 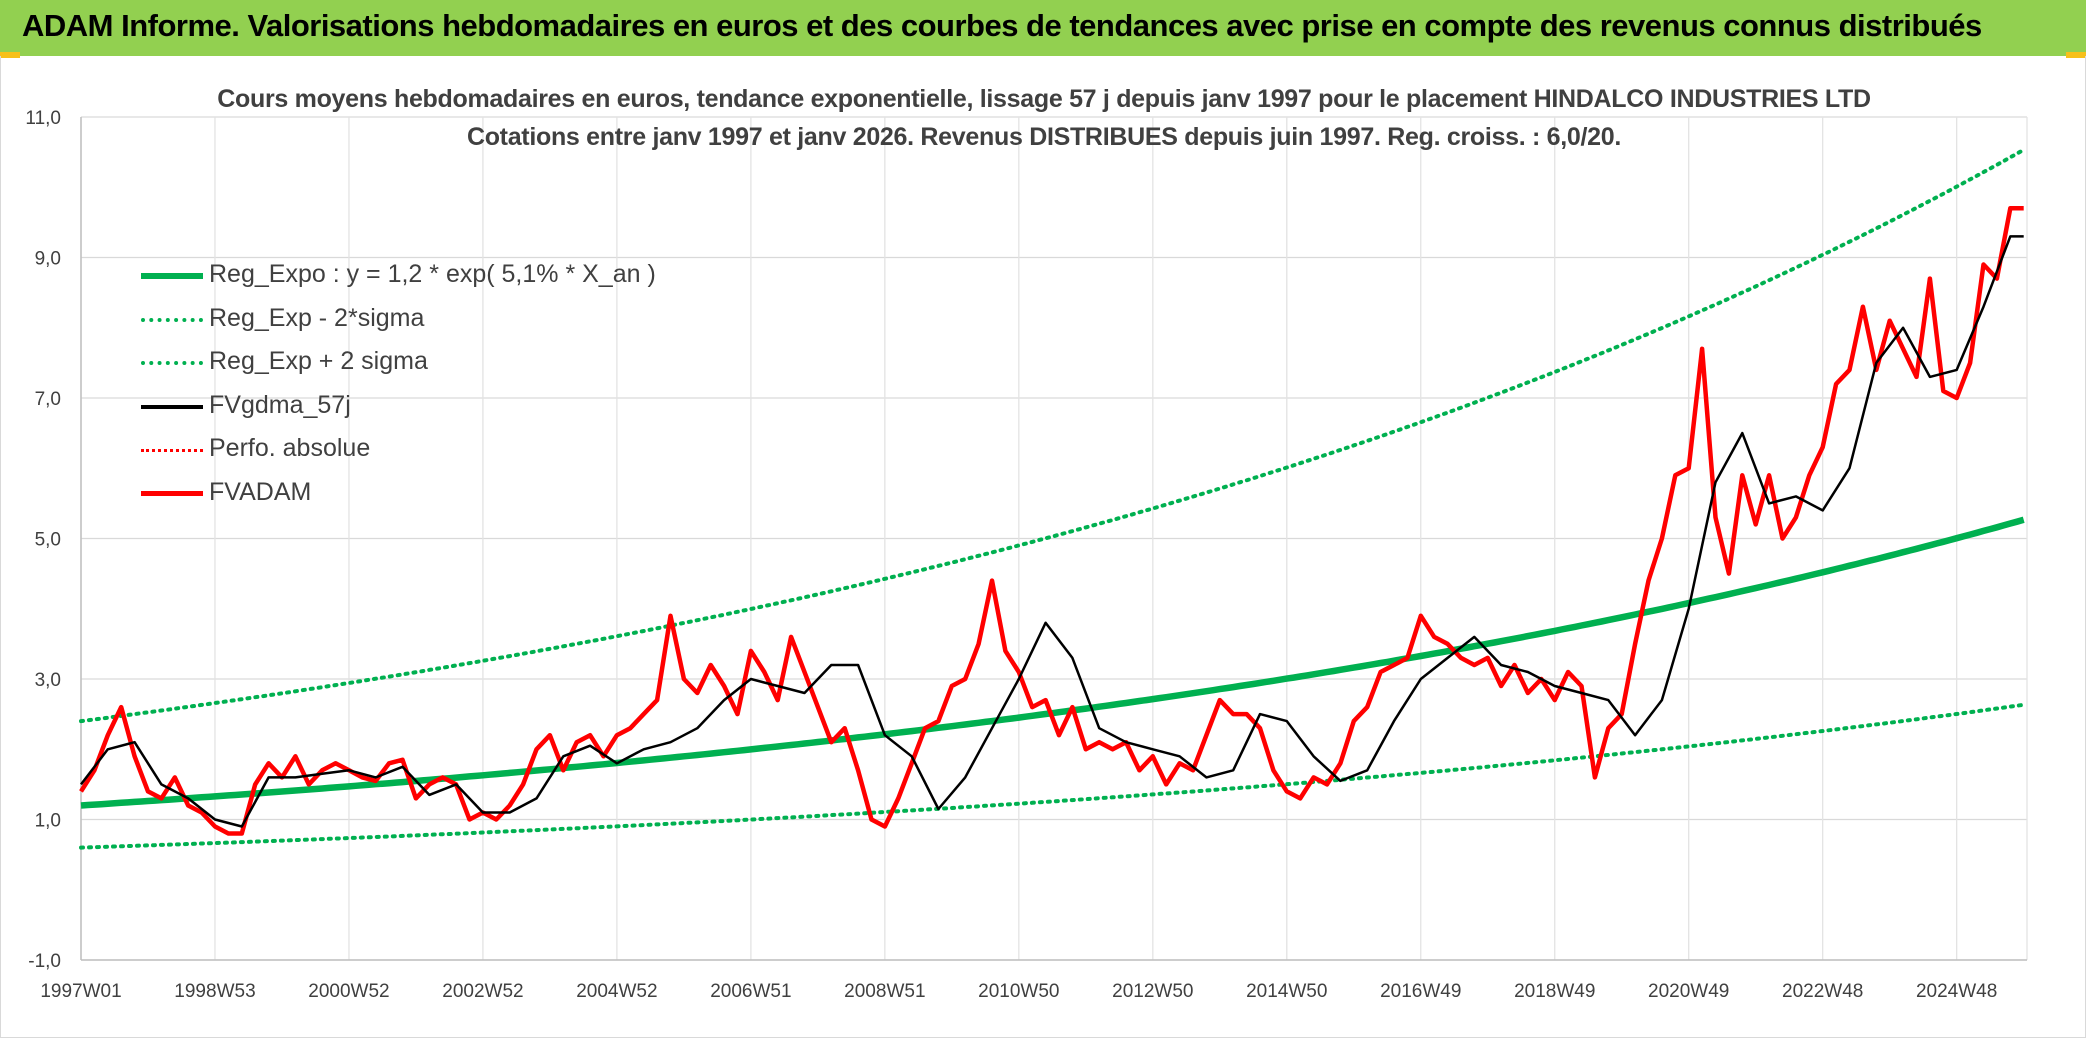 What do you see at coordinates (482, 991) in the screenshot?
I see `x-tick-label: 2002W52` at bounding box center [482, 991].